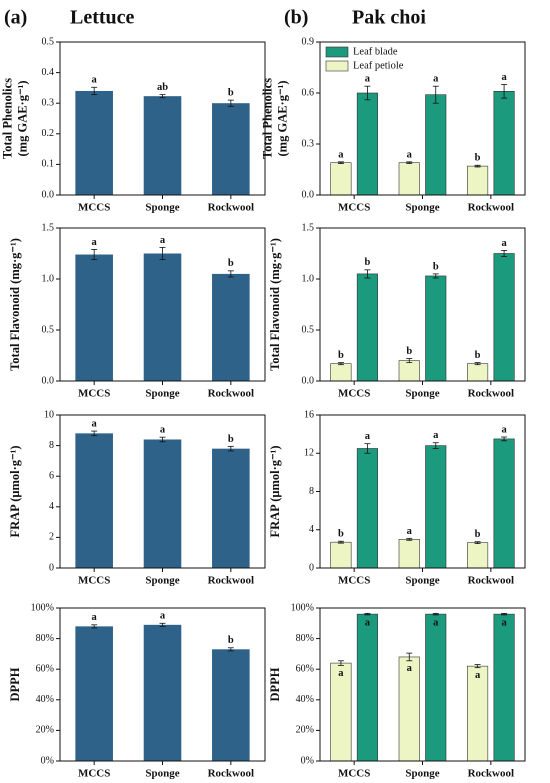  I want to click on y-tick-label: 0%, so click(47, 760).